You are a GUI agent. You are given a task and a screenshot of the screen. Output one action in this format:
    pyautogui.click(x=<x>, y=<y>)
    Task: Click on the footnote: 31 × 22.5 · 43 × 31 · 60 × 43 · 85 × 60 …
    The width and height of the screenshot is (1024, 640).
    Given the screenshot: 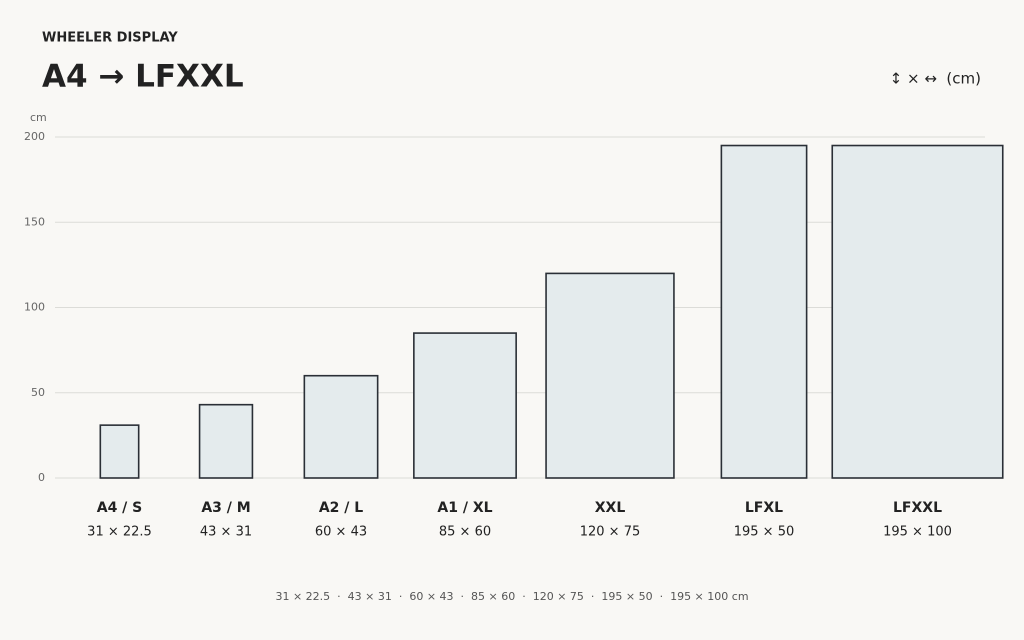 What is the action you would take?
    pyautogui.click(x=511, y=596)
    